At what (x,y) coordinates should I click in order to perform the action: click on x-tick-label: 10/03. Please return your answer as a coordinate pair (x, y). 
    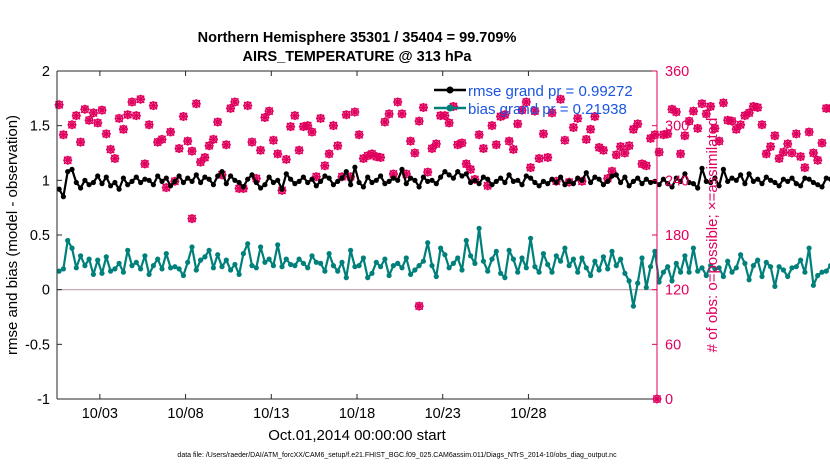
    Looking at the image, I should click on (100, 414).